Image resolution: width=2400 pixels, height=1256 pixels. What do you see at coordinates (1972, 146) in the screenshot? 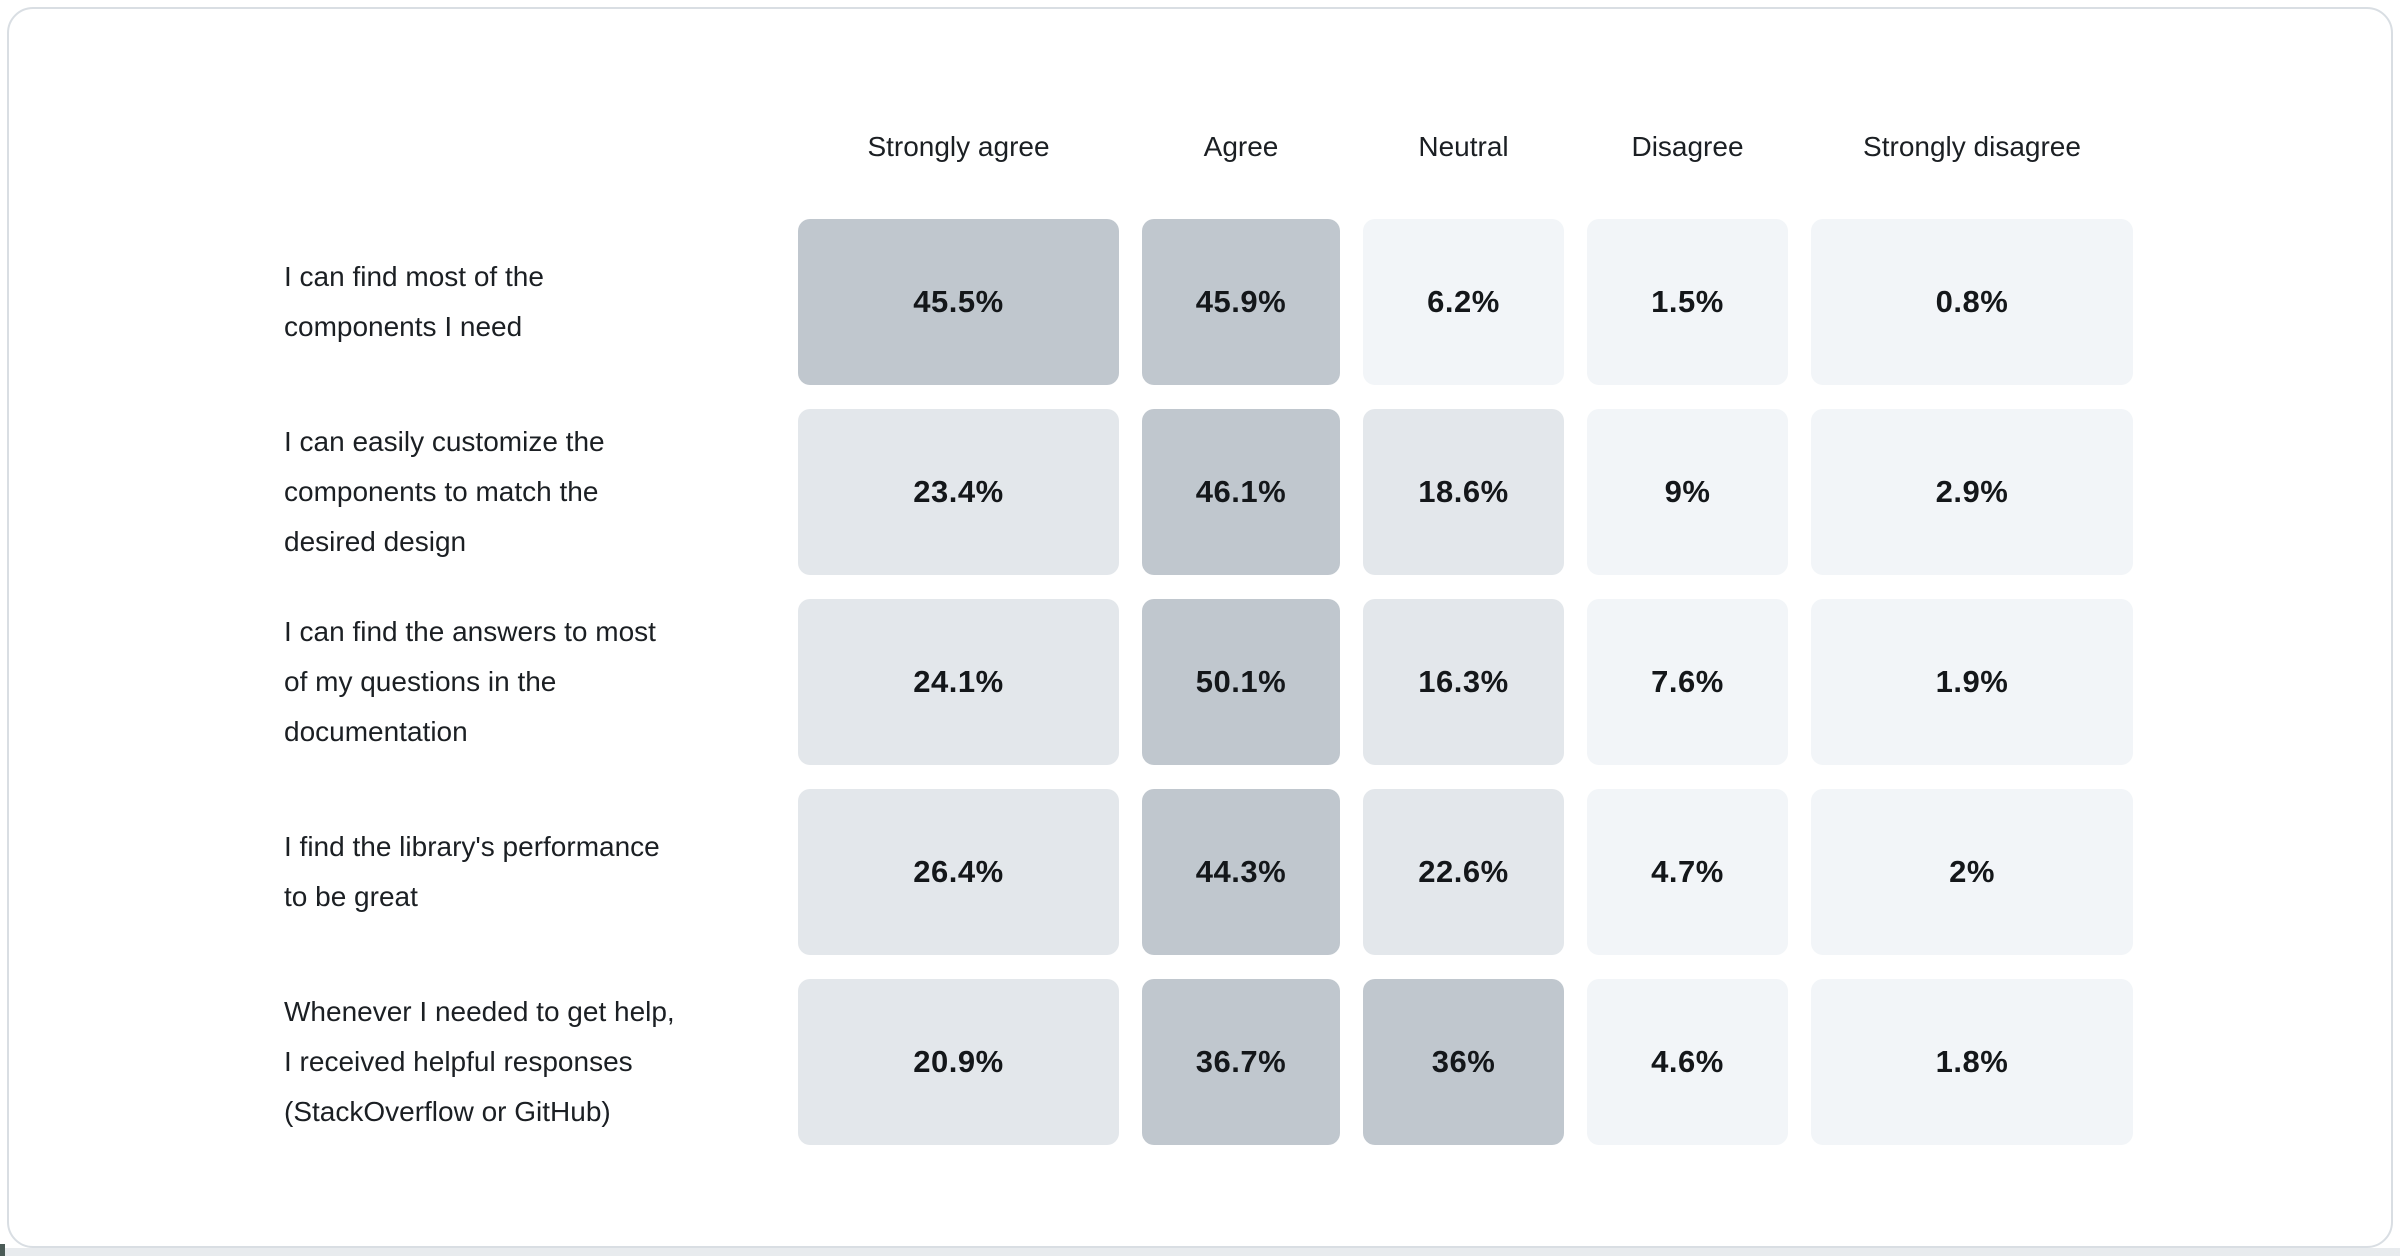
I see `column-header: Strongly disagree` at bounding box center [1972, 146].